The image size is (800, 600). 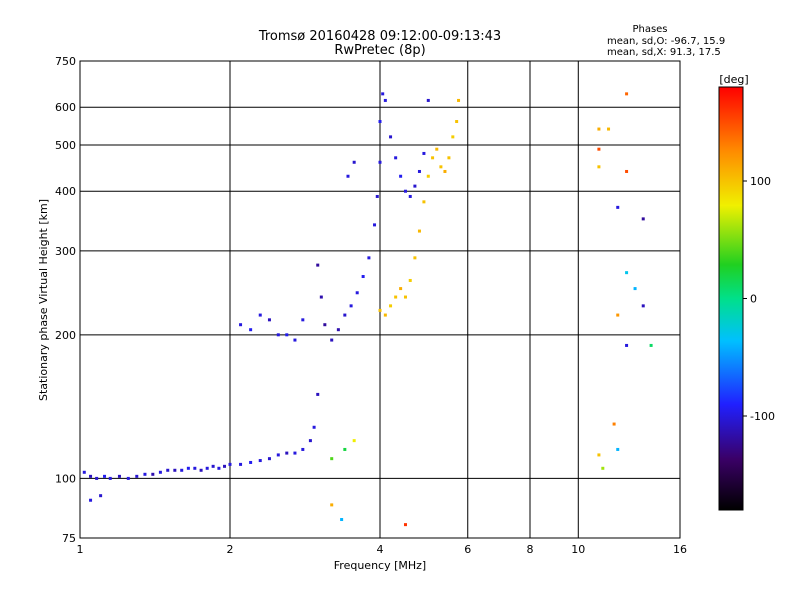 I want to click on x-tick-label: 1, so click(x=80, y=549).